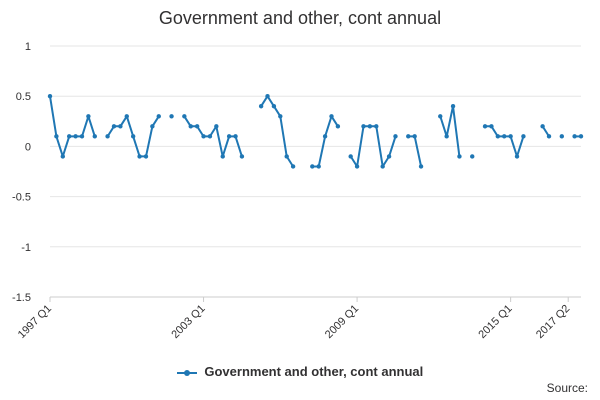 The width and height of the screenshot is (600, 400). Describe the element at coordinates (26, 248) in the screenshot. I see `y-tick-label: -1` at that location.